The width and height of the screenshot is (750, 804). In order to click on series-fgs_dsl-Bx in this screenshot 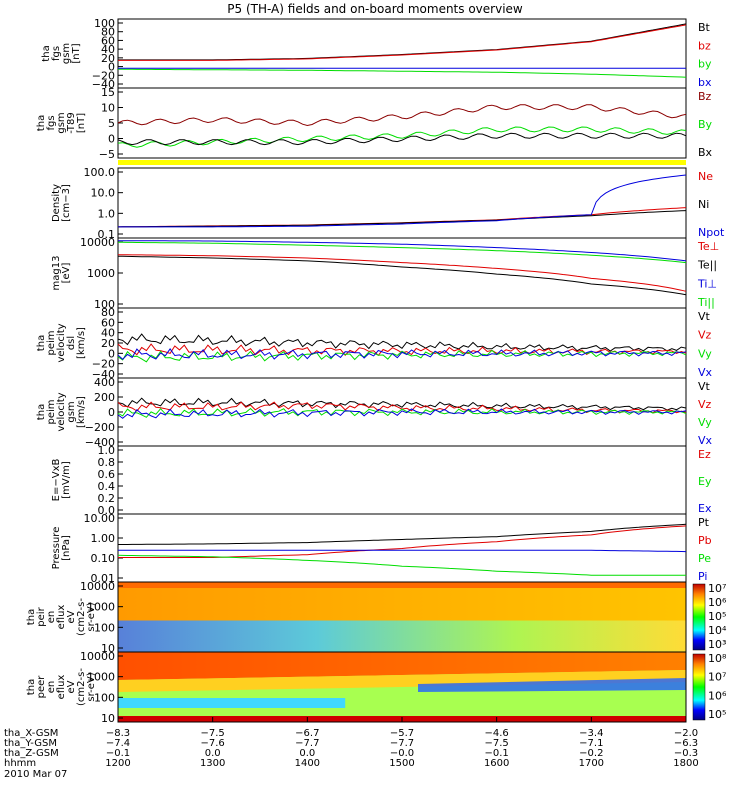, I will do `click(402, 139)`.